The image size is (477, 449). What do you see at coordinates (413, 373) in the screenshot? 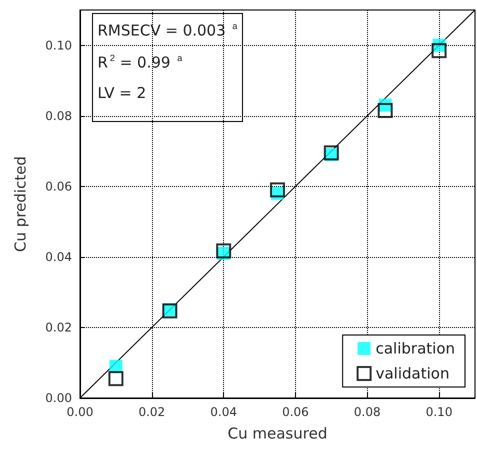
I see `legend-label: validation` at bounding box center [413, 373].